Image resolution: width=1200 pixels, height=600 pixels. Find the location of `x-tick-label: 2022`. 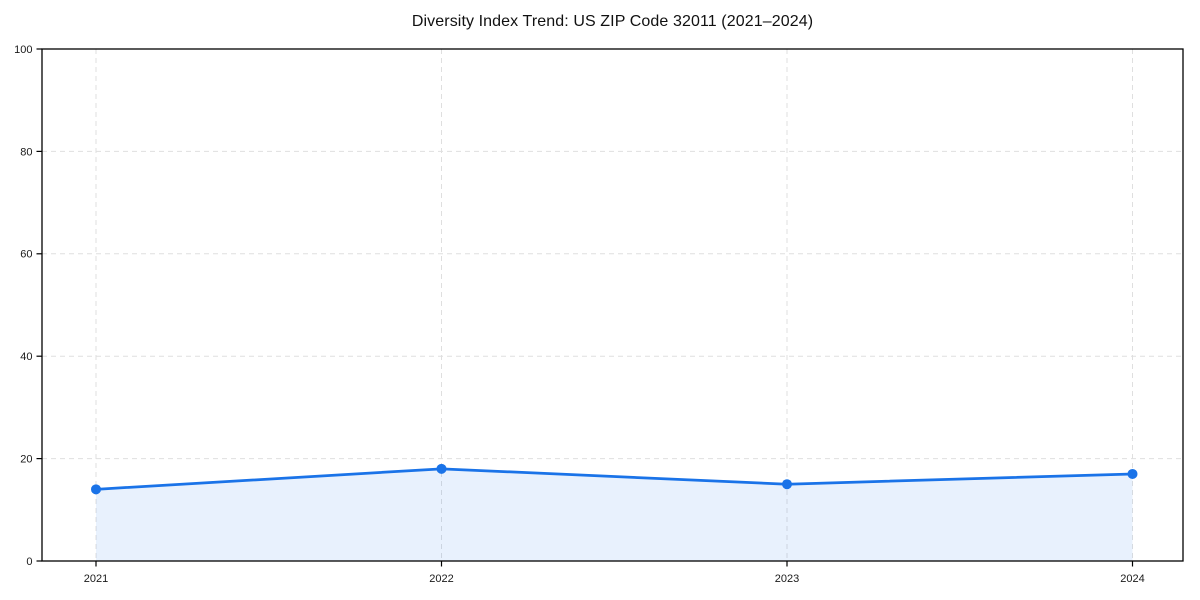

x-tick-label: 2022 is located at coordinates (441, 579).